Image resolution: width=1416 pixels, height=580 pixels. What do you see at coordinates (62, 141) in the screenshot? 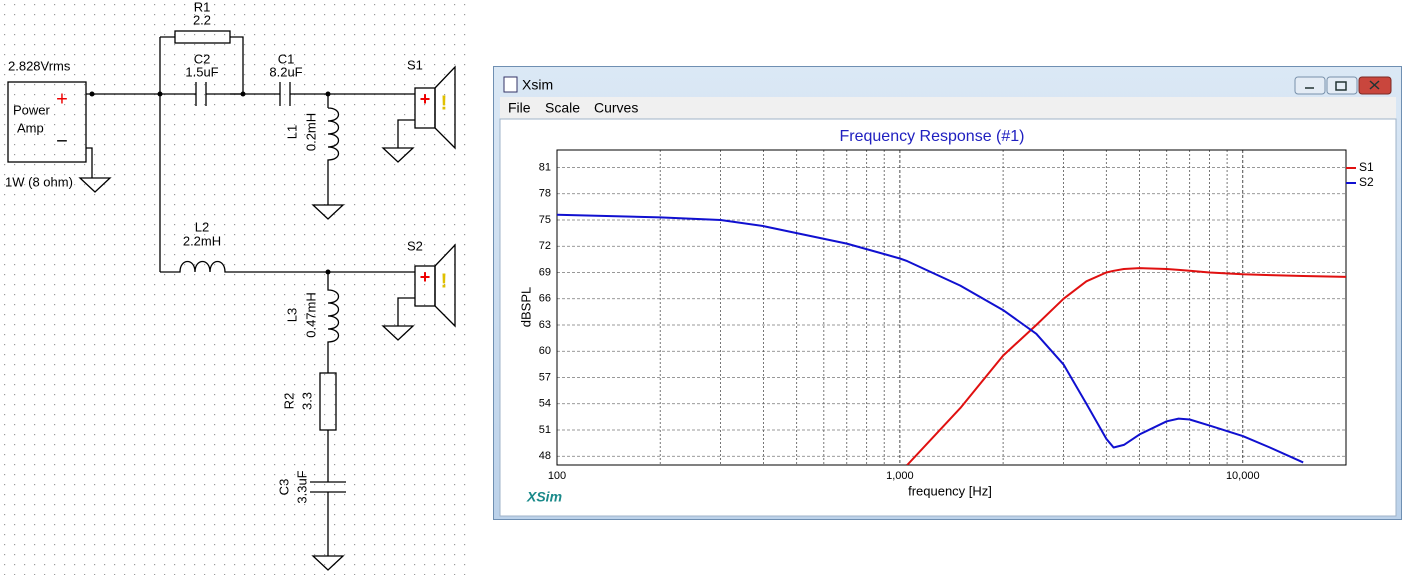
I see `minus-sign: −` at bounding box center [62, 141].